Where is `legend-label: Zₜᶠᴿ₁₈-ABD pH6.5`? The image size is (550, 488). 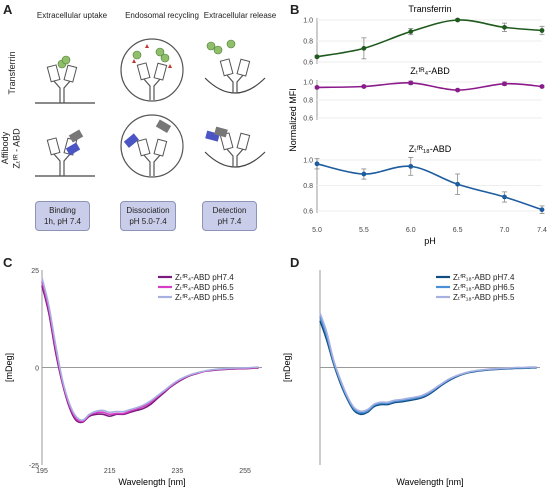 legend-label: Zₜᶠᴿ₁₈-ABD pH6.5 is located at coordinates (484, 287).